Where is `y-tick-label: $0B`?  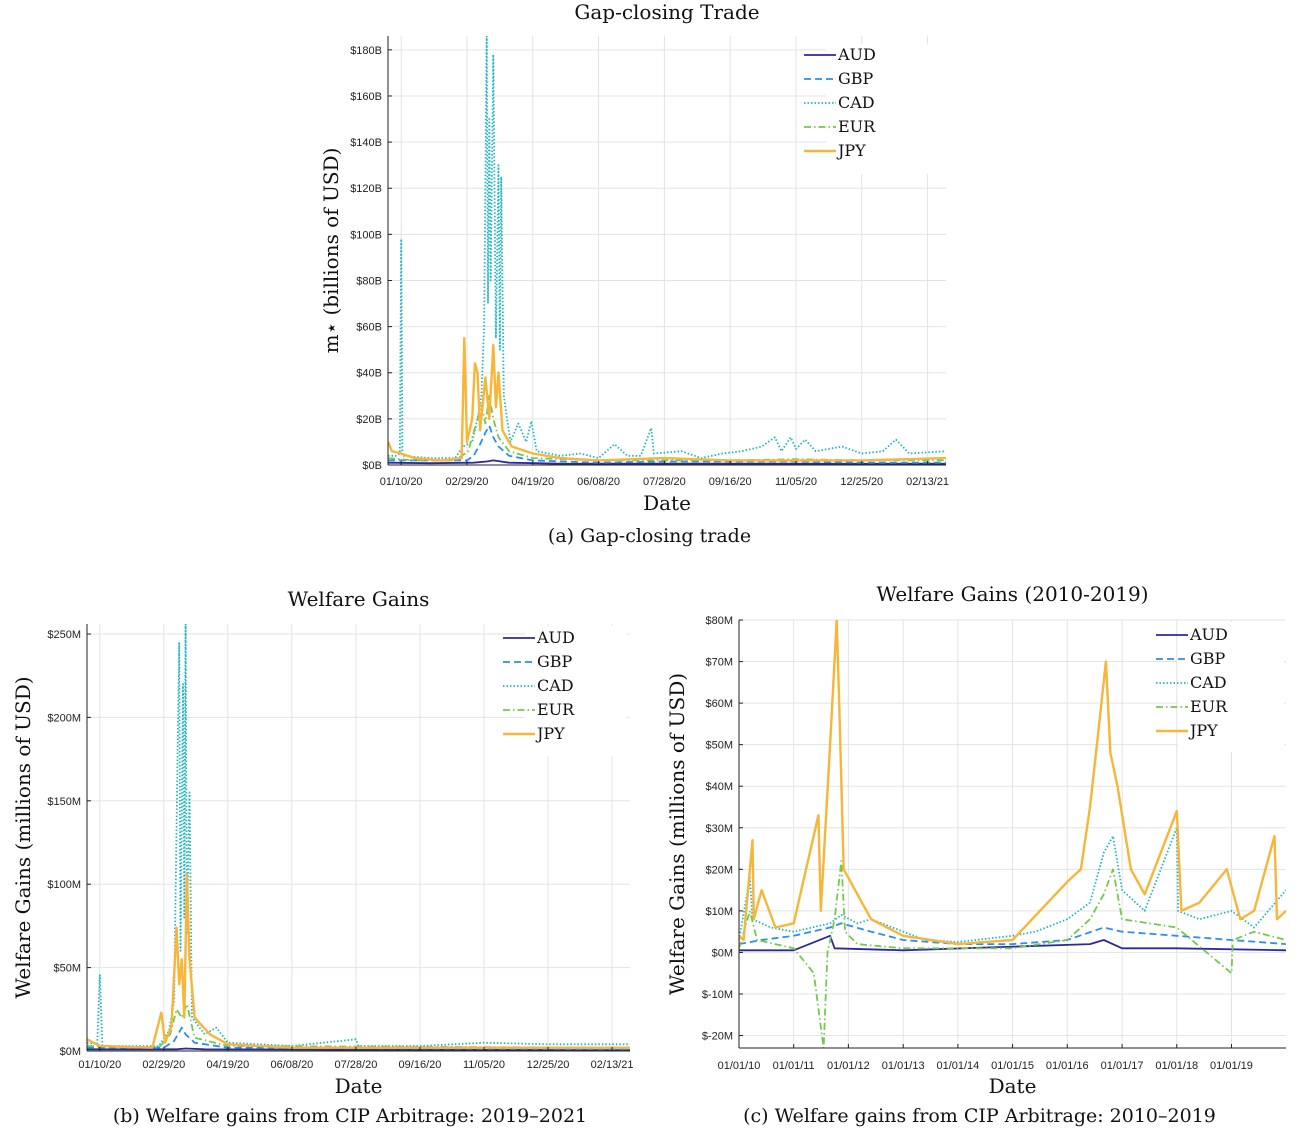 y-tick-label: $0B is located at coordinates (372, 466).